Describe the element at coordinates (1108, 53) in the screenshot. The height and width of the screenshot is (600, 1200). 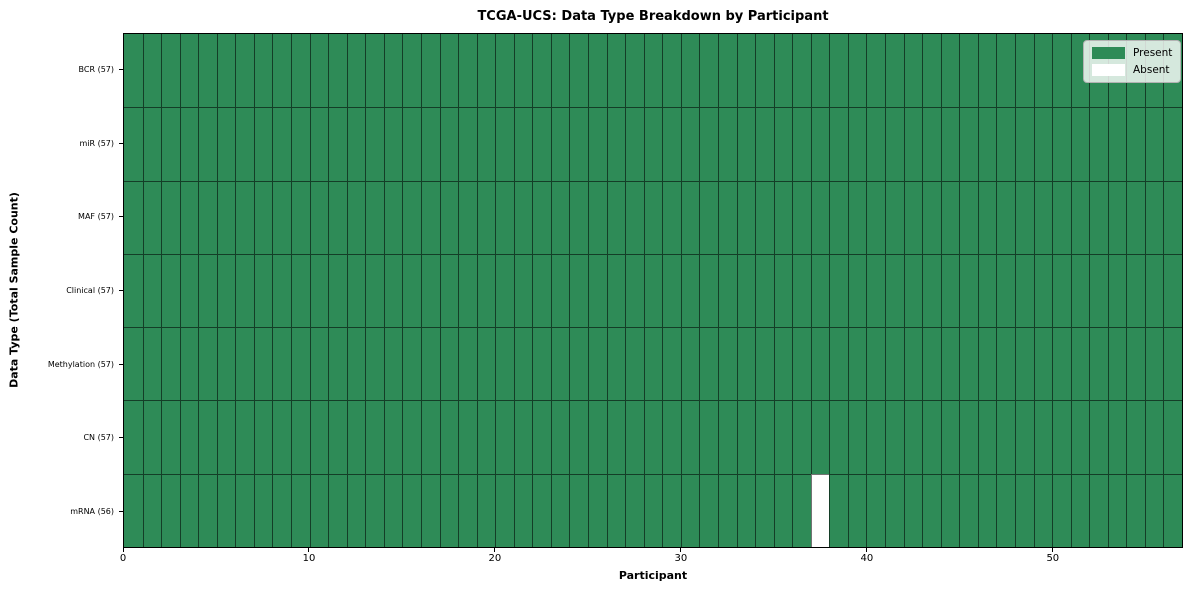
I see `present-swatch-icon` at that location.